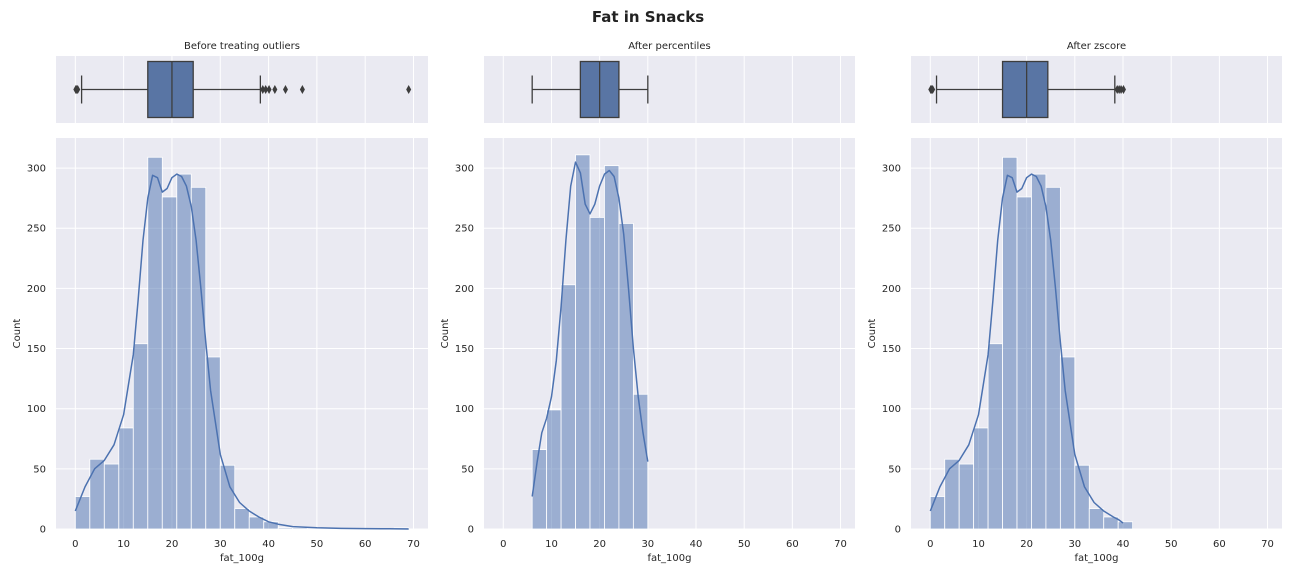  Describe the element at coordinates (1096, 46) in the screenshot. I see `boxplot-title: After zscore` at that location.